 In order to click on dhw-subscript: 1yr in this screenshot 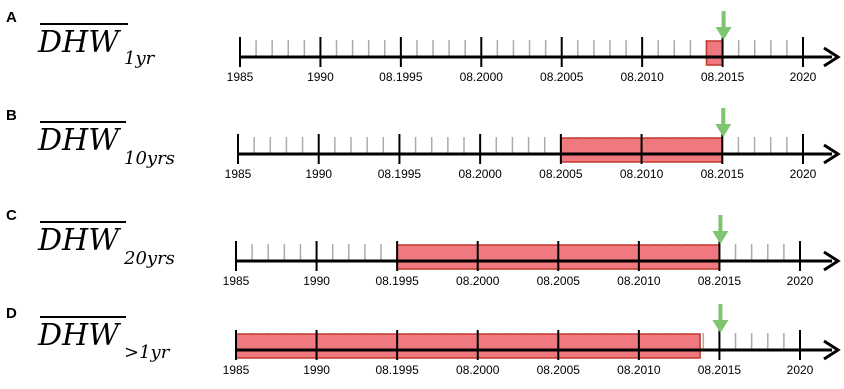, I will do `click(140, 58)`.